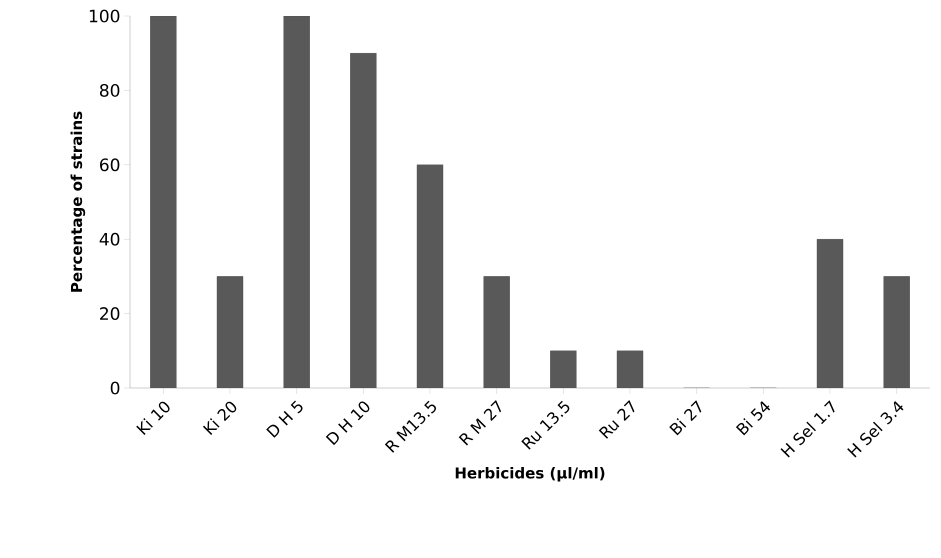 The height and width of the screenshot is (558, 941). Describe the element at coordinates (875, 429) in the screenshot. I see `x-tick-label: H Sel 3.4` at that location.